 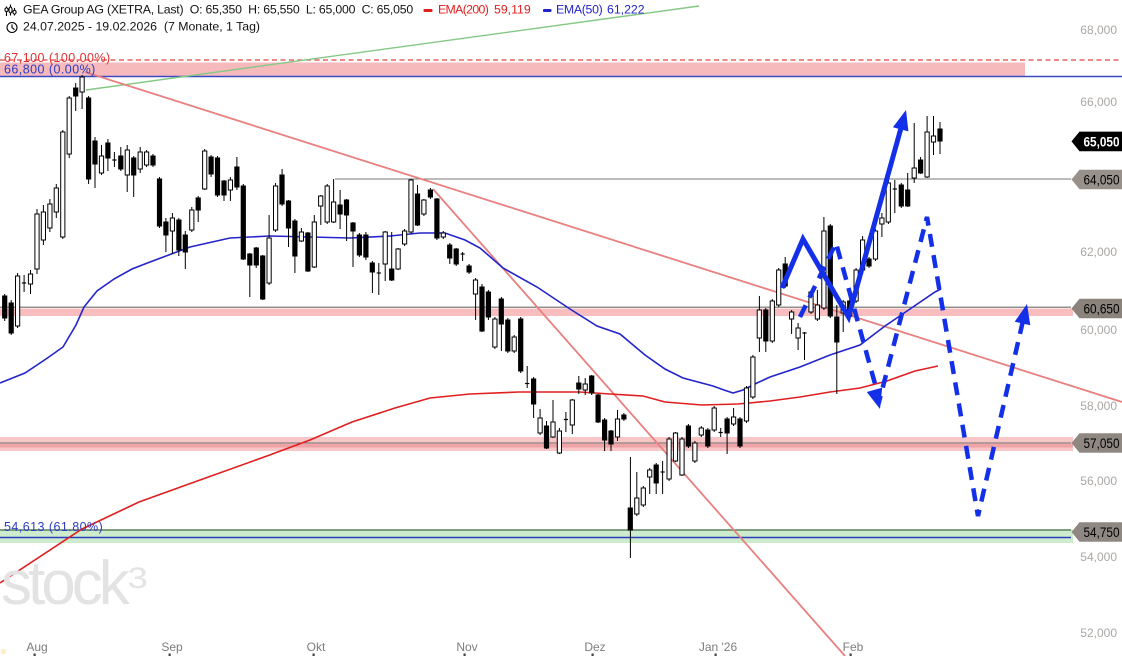 I want to click on svg-text: 3, so click(x=138, y=578).